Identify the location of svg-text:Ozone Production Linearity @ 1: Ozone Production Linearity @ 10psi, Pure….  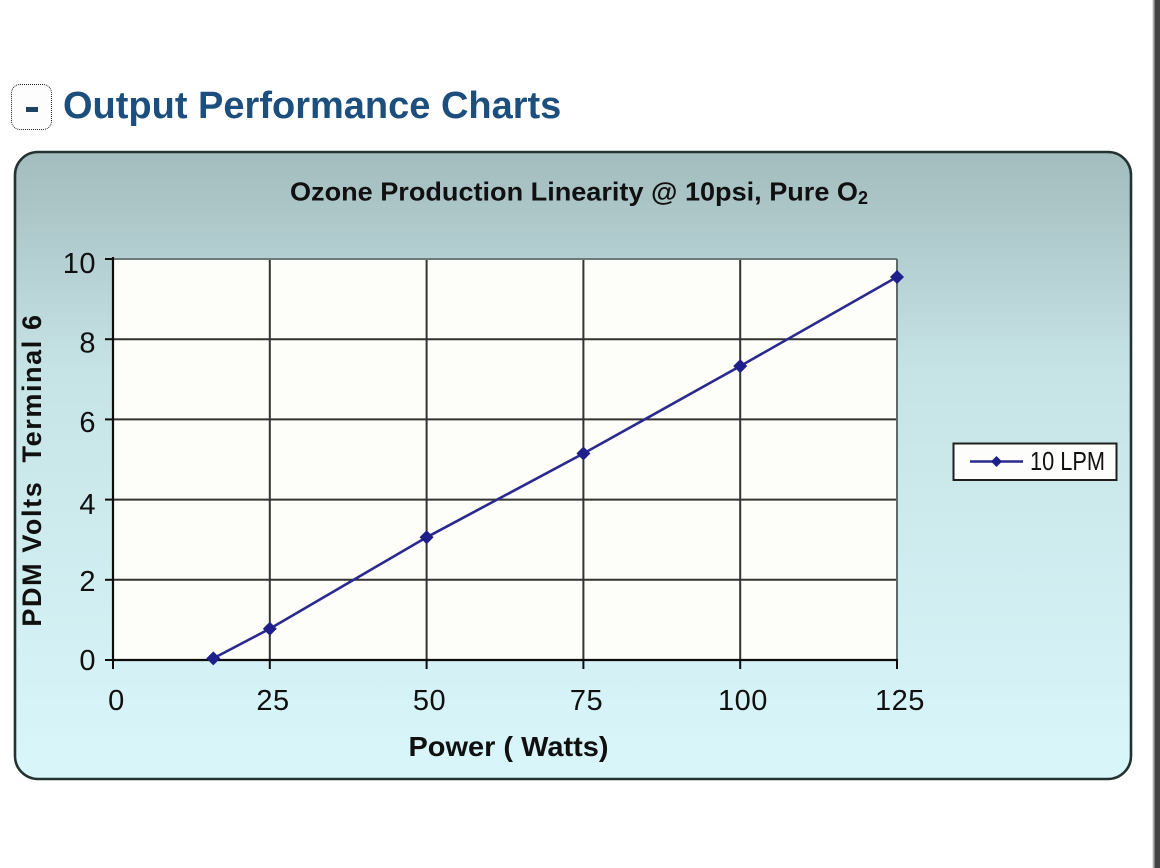
(574, 192).